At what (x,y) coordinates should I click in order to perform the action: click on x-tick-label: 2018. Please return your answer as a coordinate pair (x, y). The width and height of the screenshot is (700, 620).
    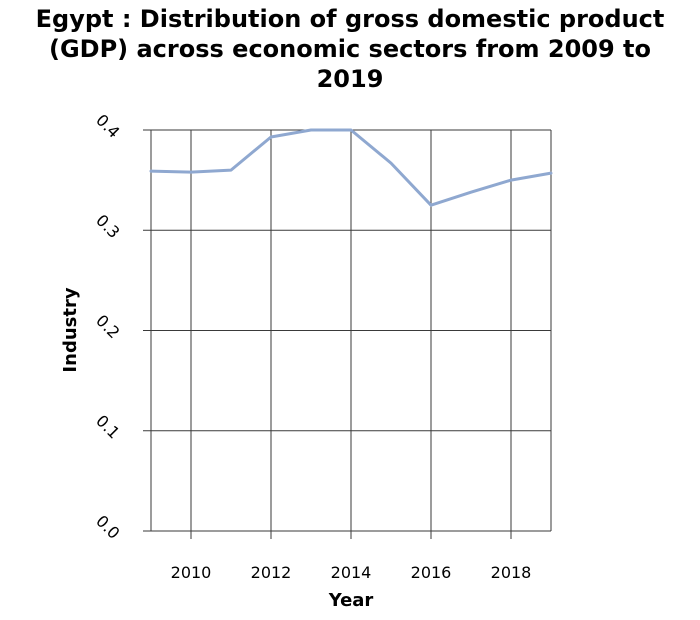
    Looking at the image, I should click on (511, 572).